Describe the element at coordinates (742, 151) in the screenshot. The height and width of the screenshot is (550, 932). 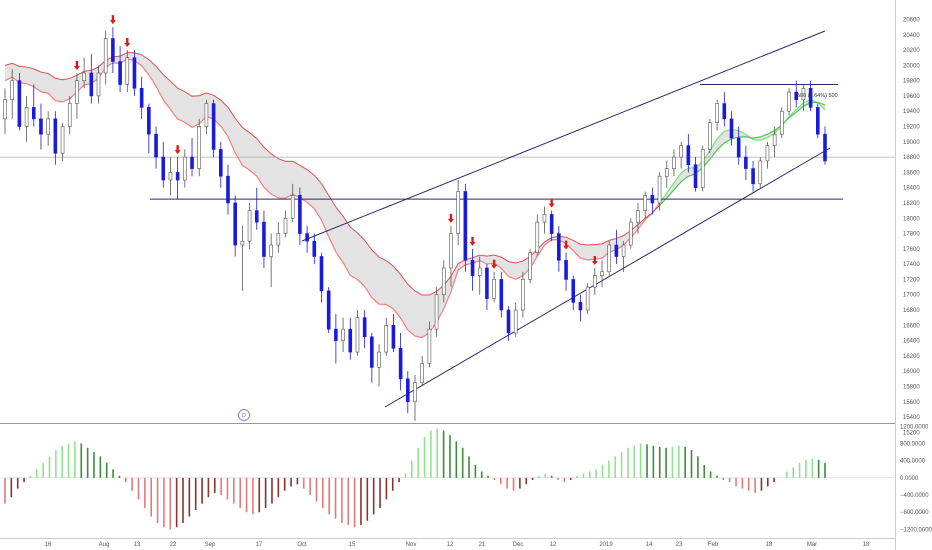
I see `fast-ma-line-bull` at that location.